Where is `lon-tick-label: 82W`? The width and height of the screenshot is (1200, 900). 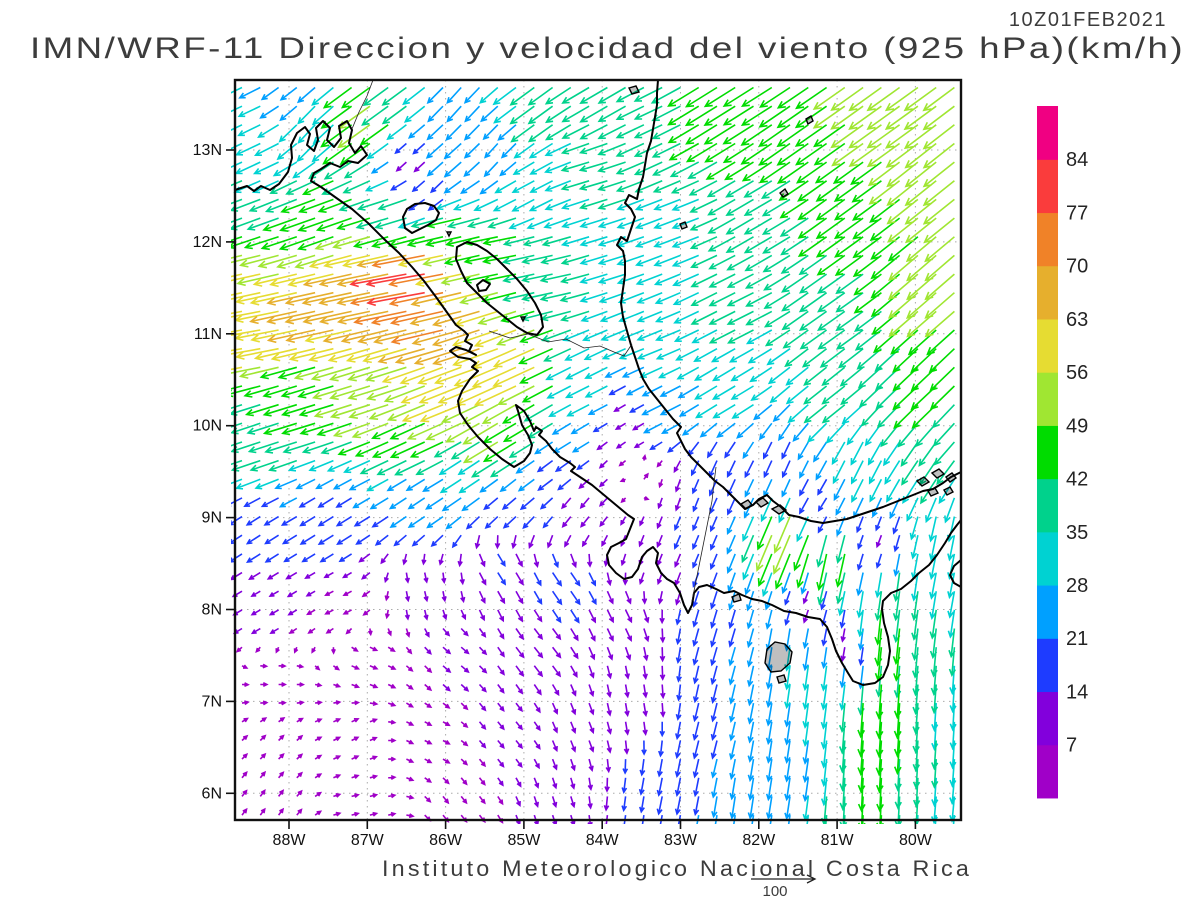
lon-tick-label: 82W is located at coordinates (759, 840).